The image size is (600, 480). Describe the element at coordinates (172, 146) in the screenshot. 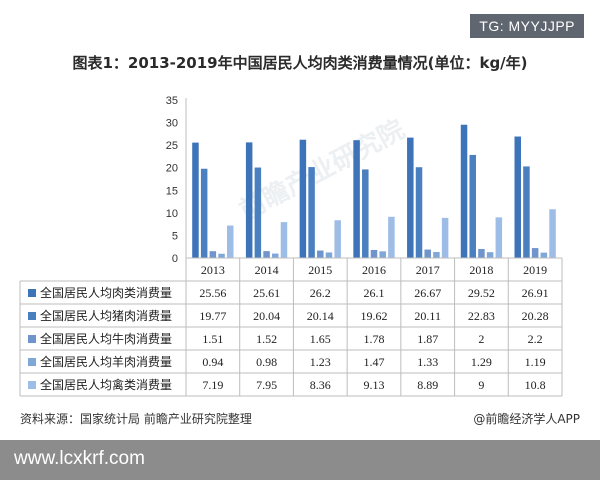

I see `y-tick-label: 25` at that location.